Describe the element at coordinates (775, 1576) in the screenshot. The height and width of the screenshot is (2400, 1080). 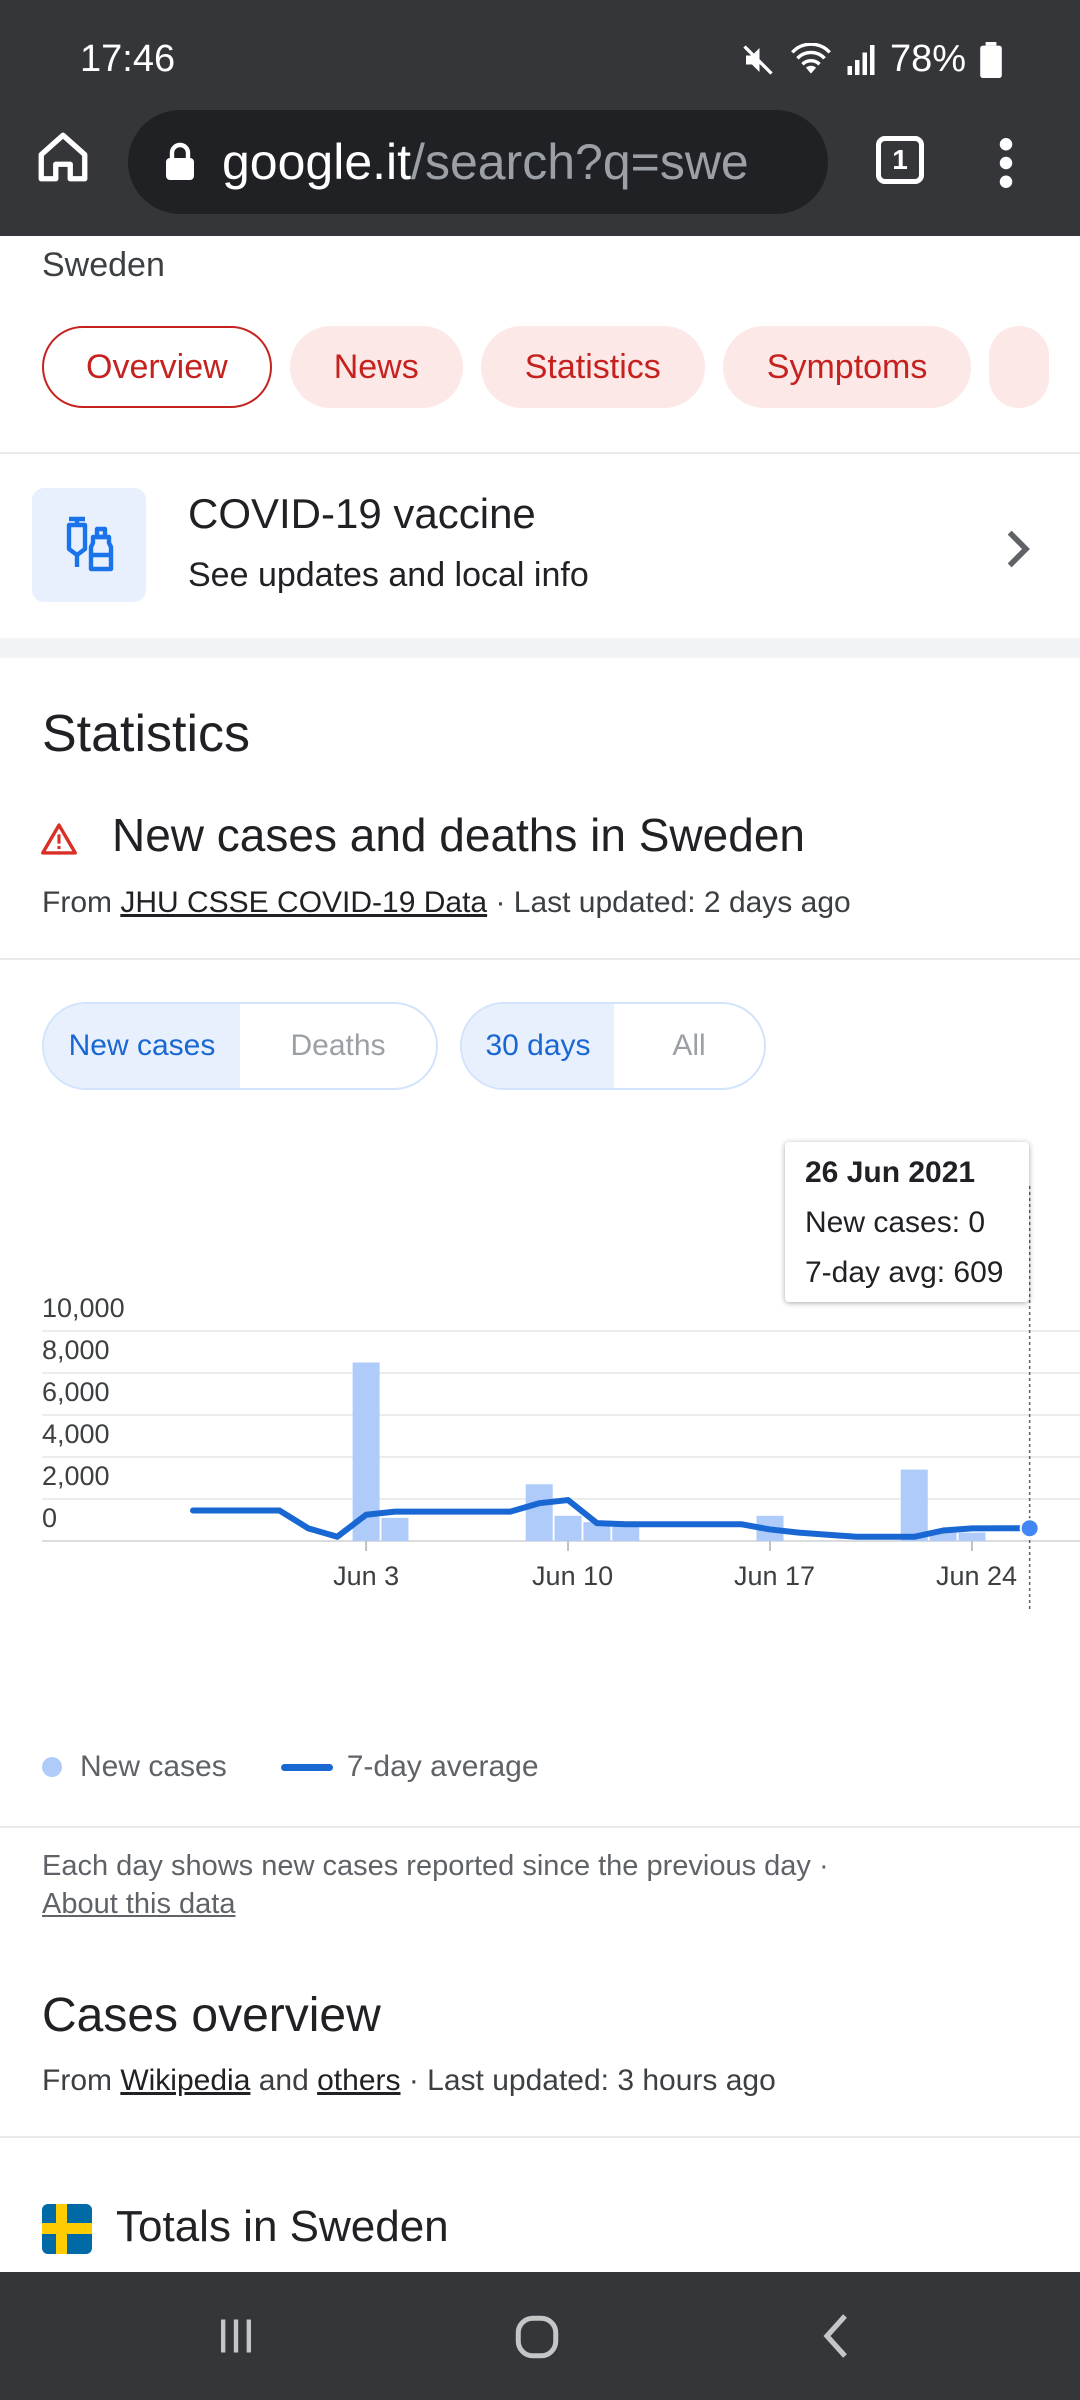
I see `x-tick-label: Jun 17` at that location.